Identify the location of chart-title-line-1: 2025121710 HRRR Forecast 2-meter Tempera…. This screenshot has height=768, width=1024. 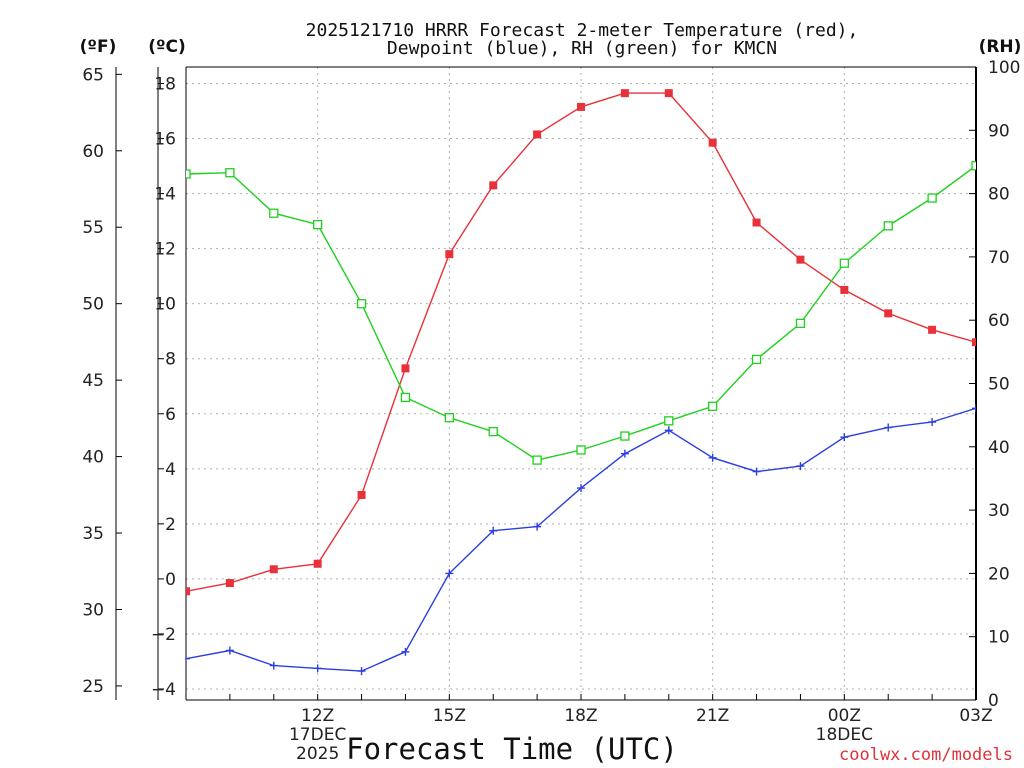
(582, 30).